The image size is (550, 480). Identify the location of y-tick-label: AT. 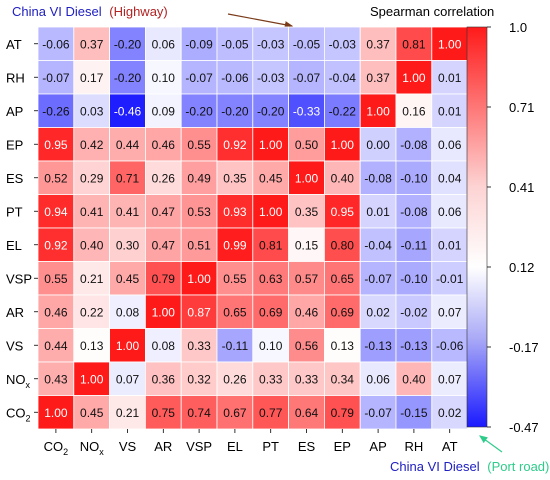
(14, 44).